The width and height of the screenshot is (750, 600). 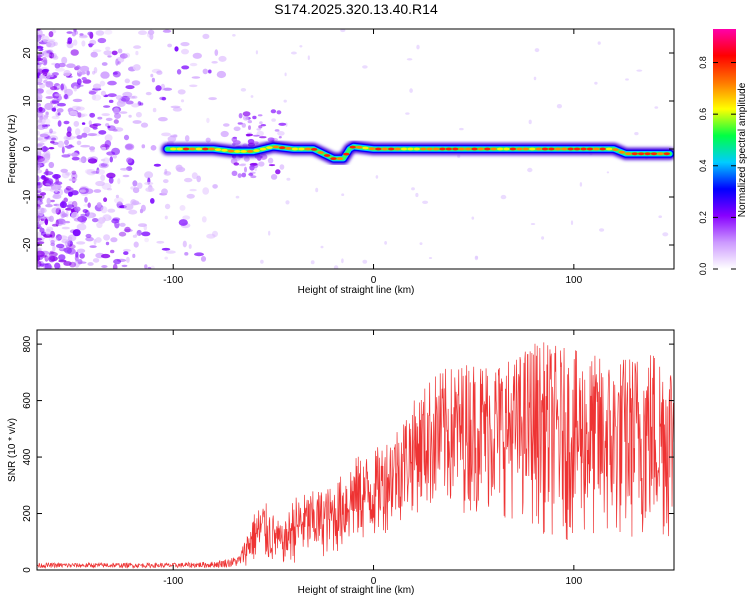 What do you see at coordinates (27, 196) in the screenshot?
I see `spectrogram-ytick-label: -10` at bounding box center [27, 196].